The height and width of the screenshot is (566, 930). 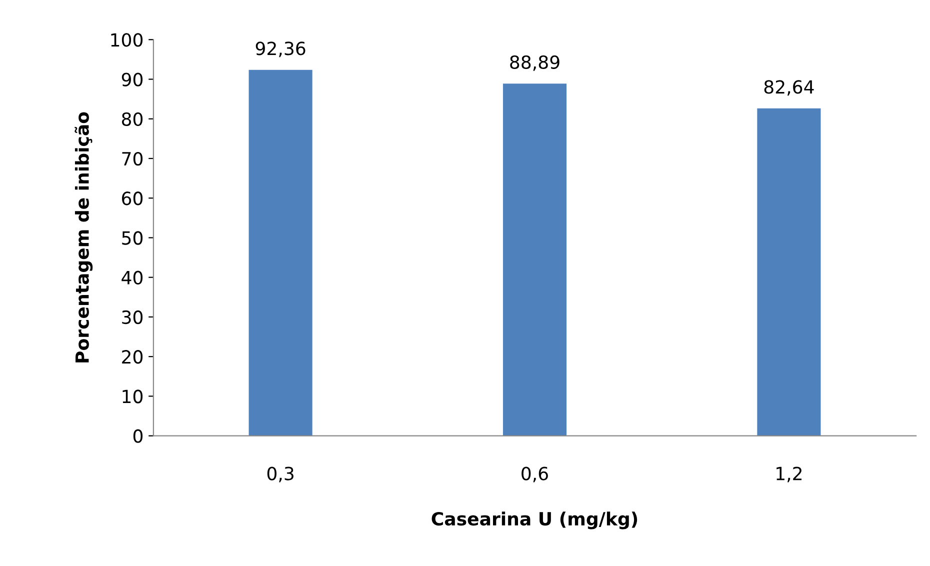 What do you see at coordinates (535, 521) in the screenshot?
I see `x-axis-title: Casearina U (mg/kg)` at bounding box center [535, 521].